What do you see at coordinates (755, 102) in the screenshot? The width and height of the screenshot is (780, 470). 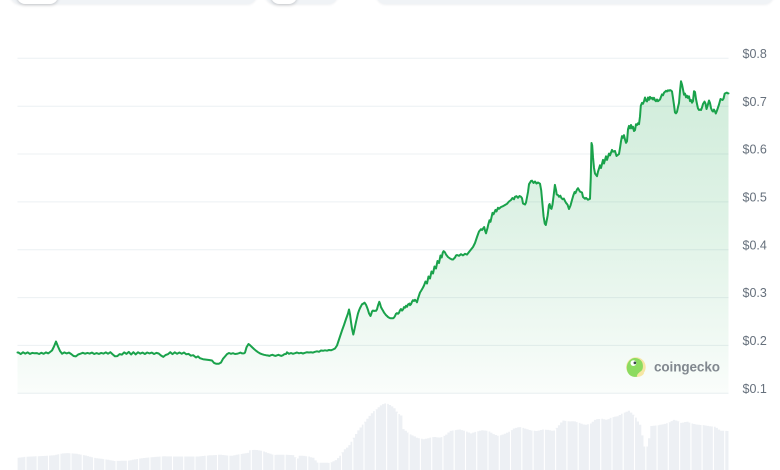 I see `svg-text: $0.7` at bounding box center [755, 102].